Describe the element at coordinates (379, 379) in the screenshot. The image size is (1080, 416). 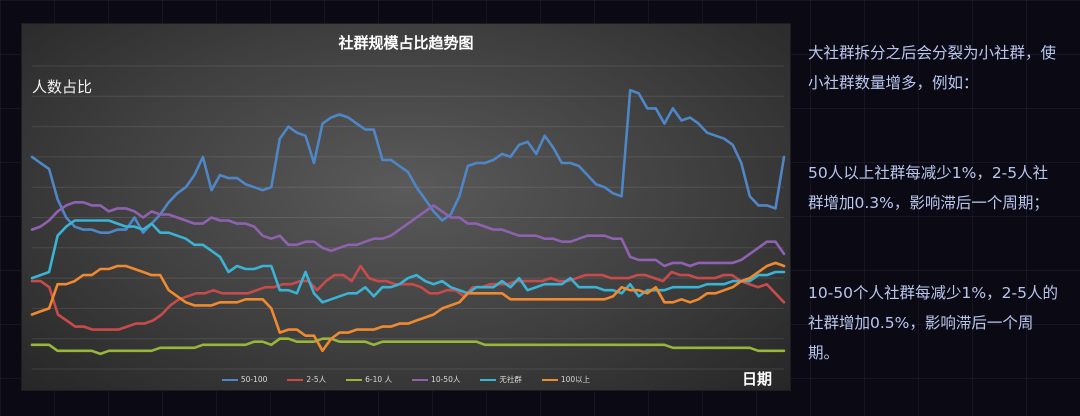
I see `legend-label: 6-10 人` at that location.